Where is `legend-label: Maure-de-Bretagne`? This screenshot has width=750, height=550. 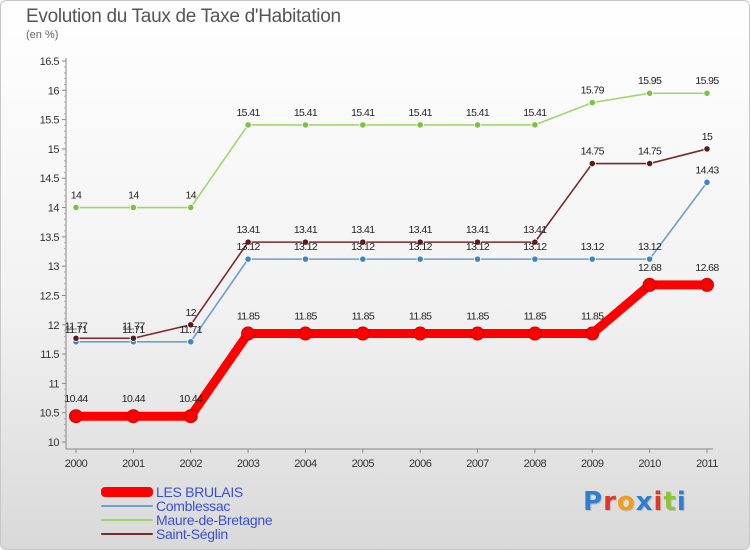
legend-label: Maure-de-Bretagne is located at coordinates (214, 520).